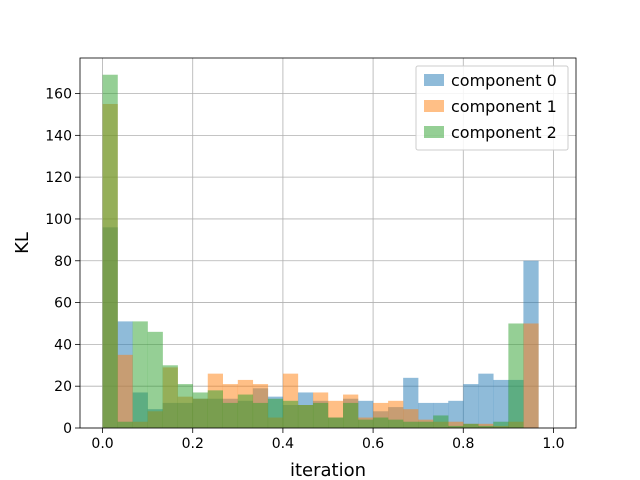 Image resolution: width=640 pixels, height=480 pixels. I want to click on y-tick-label: 120, so click(58, 178).